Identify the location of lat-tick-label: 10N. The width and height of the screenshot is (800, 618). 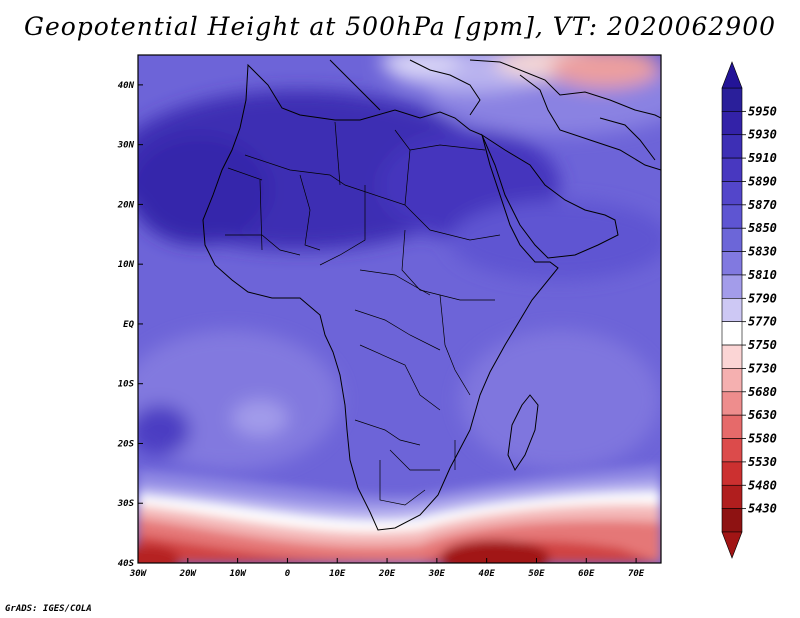
(126, 265).